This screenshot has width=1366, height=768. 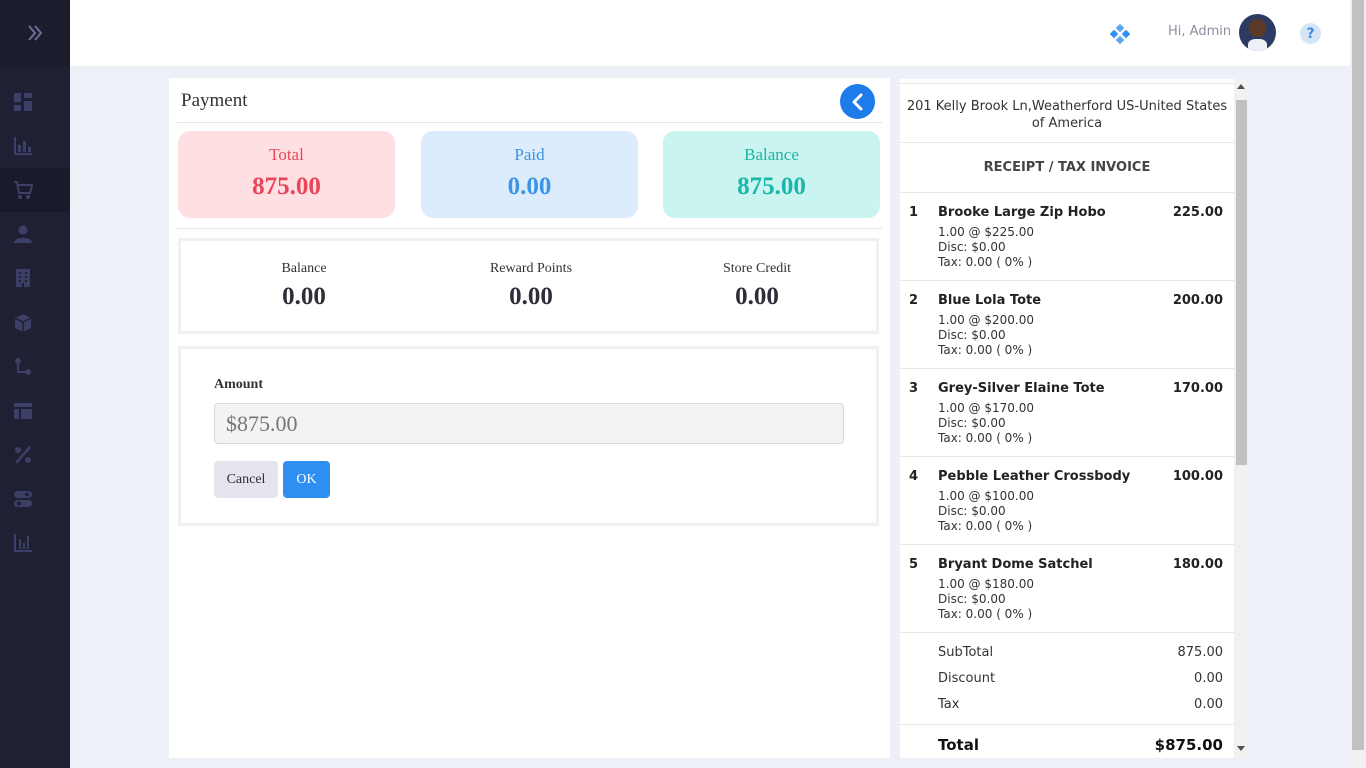 I want to click on reward-points-label: Reward Points, so click(x=531, y=268).